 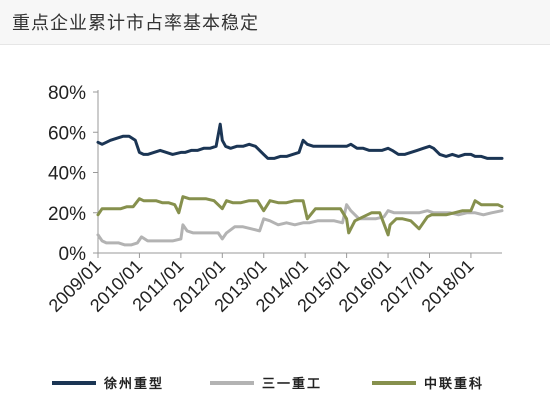 What do you see at coordinates (67, 174) in the screenshot?
I see `y-tick-label: 40%` at bounding box center [67, 174].